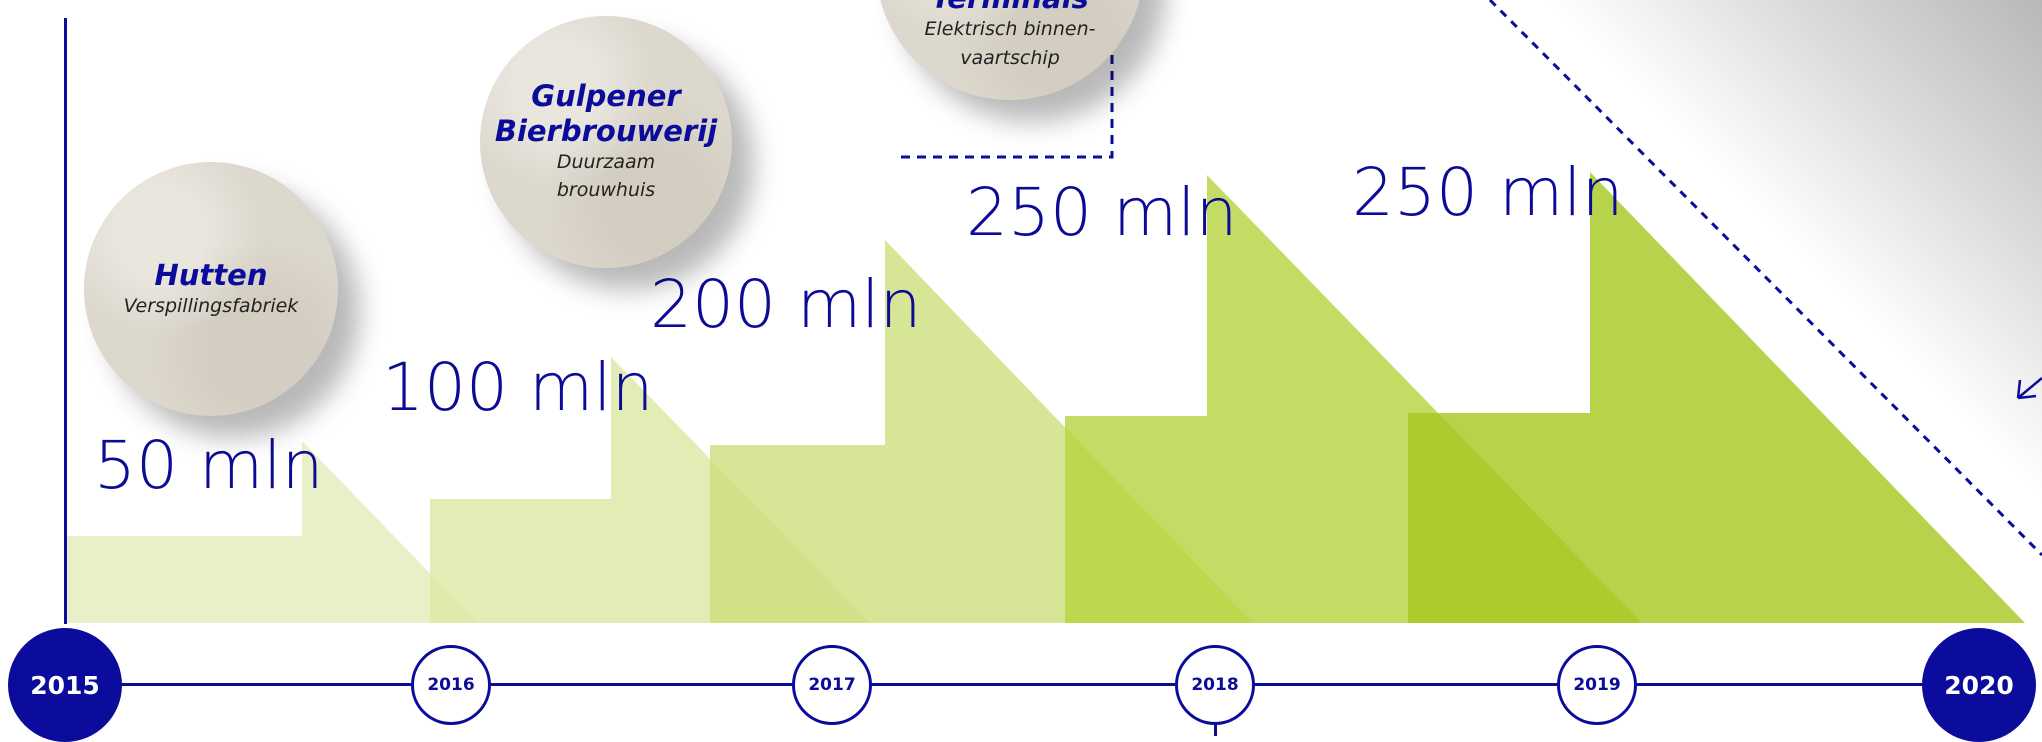 The width and height of the screenshot is (2042, 742). I want to click on project-title: Gulpener Bierbrouwerij, so click(606, 113).